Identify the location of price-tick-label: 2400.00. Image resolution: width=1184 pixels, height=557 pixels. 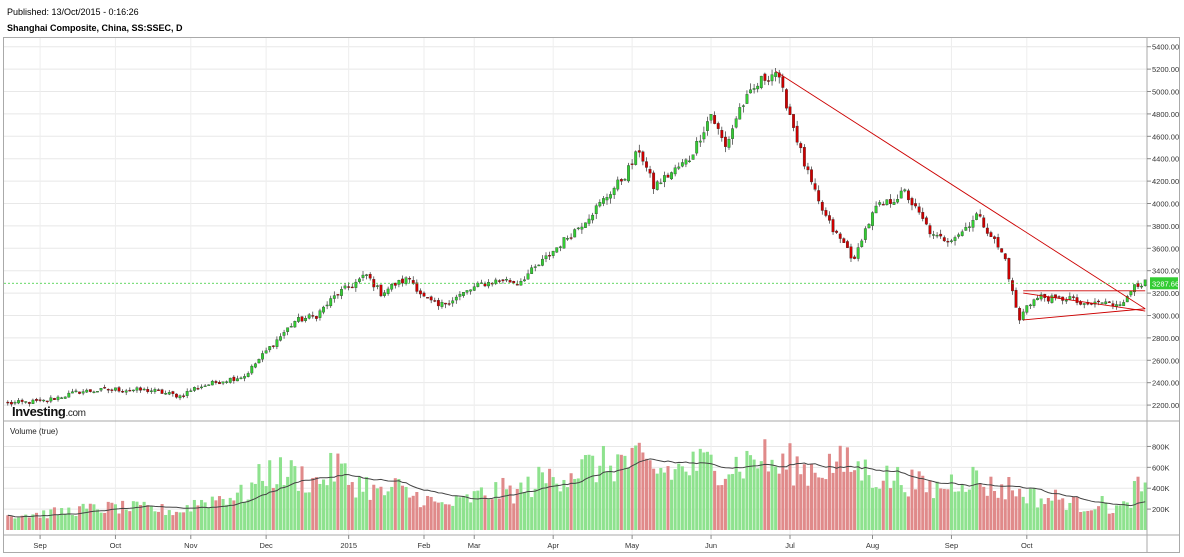
(1165, 383).